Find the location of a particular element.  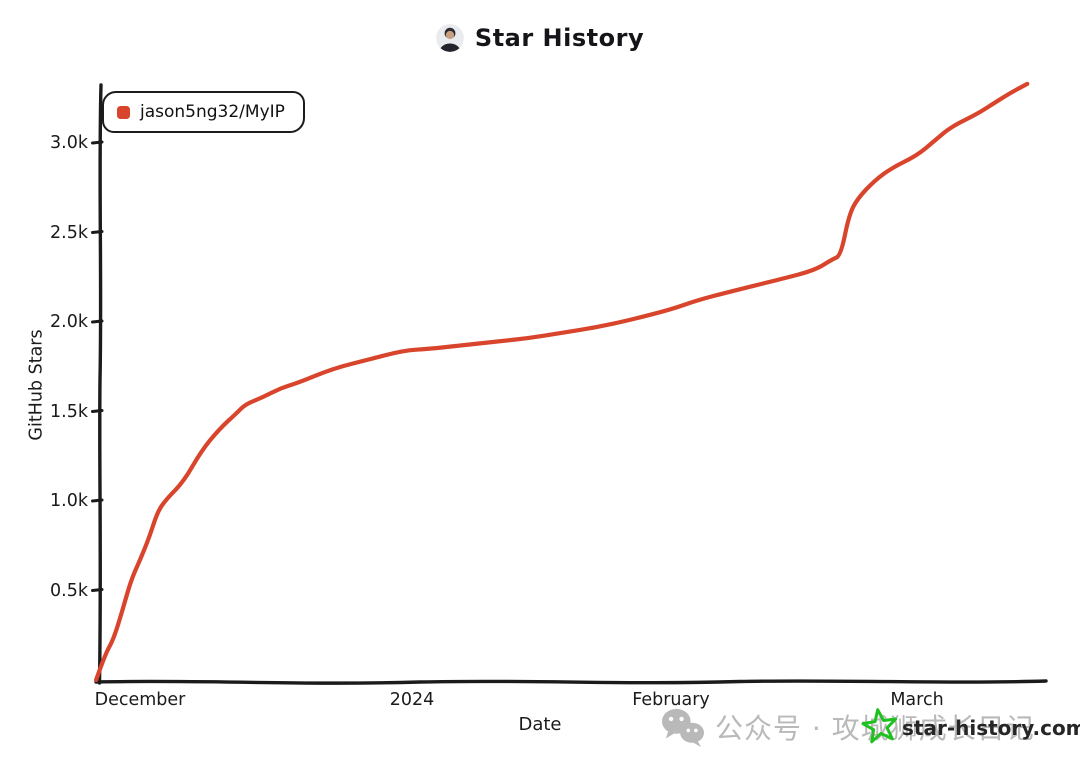

x-axis-line is located at coordinates (571, 682).